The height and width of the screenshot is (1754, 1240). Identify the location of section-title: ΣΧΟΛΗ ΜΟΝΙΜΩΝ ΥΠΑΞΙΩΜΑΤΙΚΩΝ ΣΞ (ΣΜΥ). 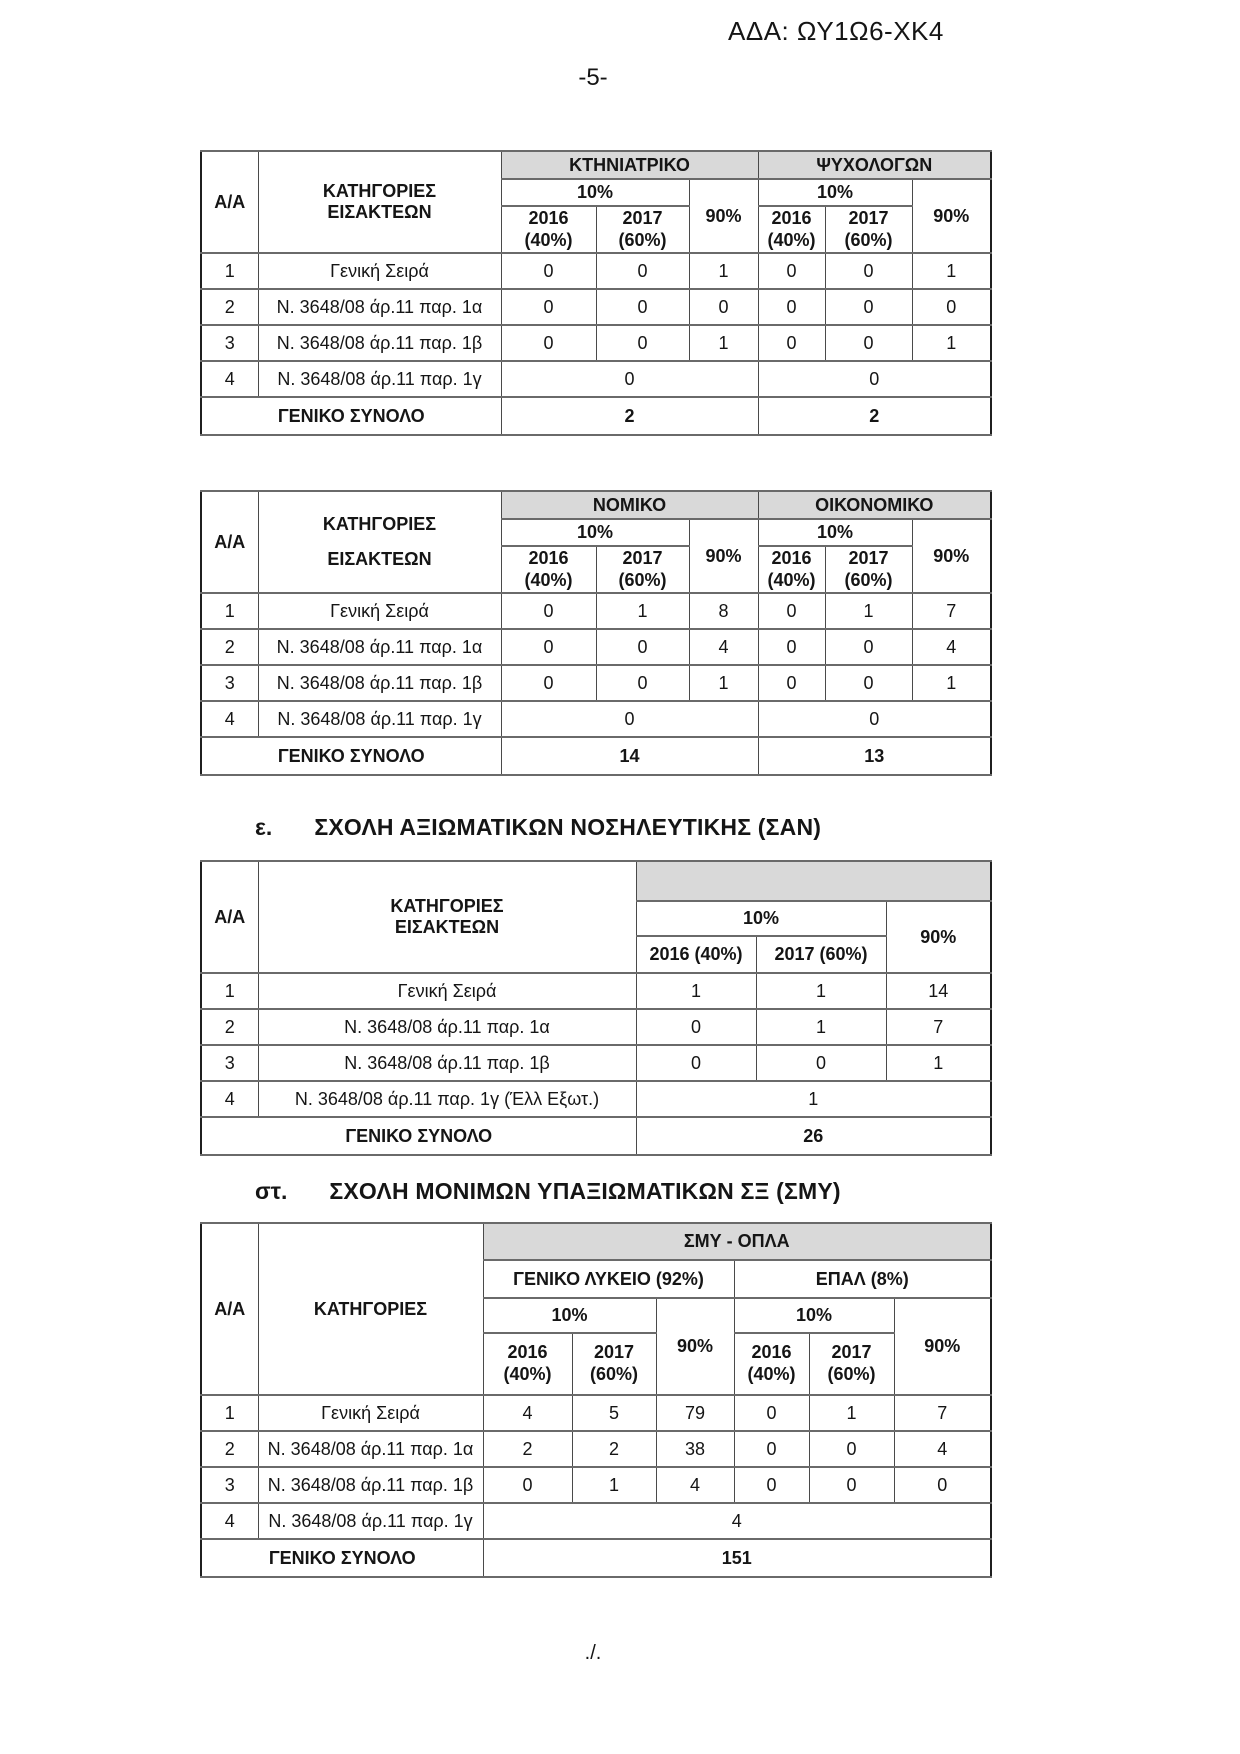
(585, 1191).